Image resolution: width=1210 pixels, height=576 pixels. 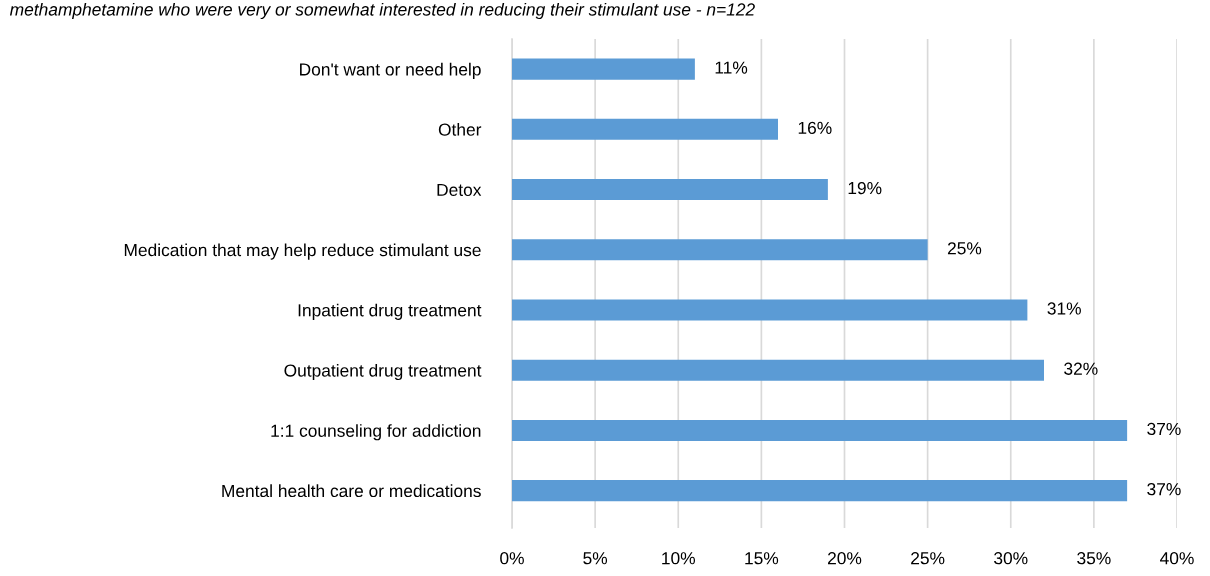 What do you see at coordinates (460, 129) in the screenshot?
I see `y-tick-label: Other` at bounding box center [460, 129].